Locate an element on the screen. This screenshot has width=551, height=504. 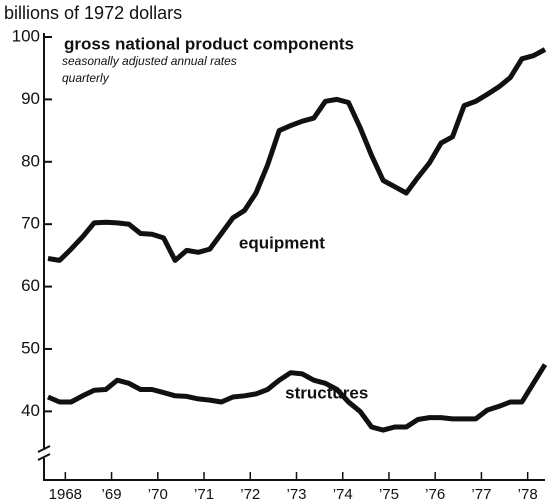
series-label: structures is located at coordinates (326, 393).